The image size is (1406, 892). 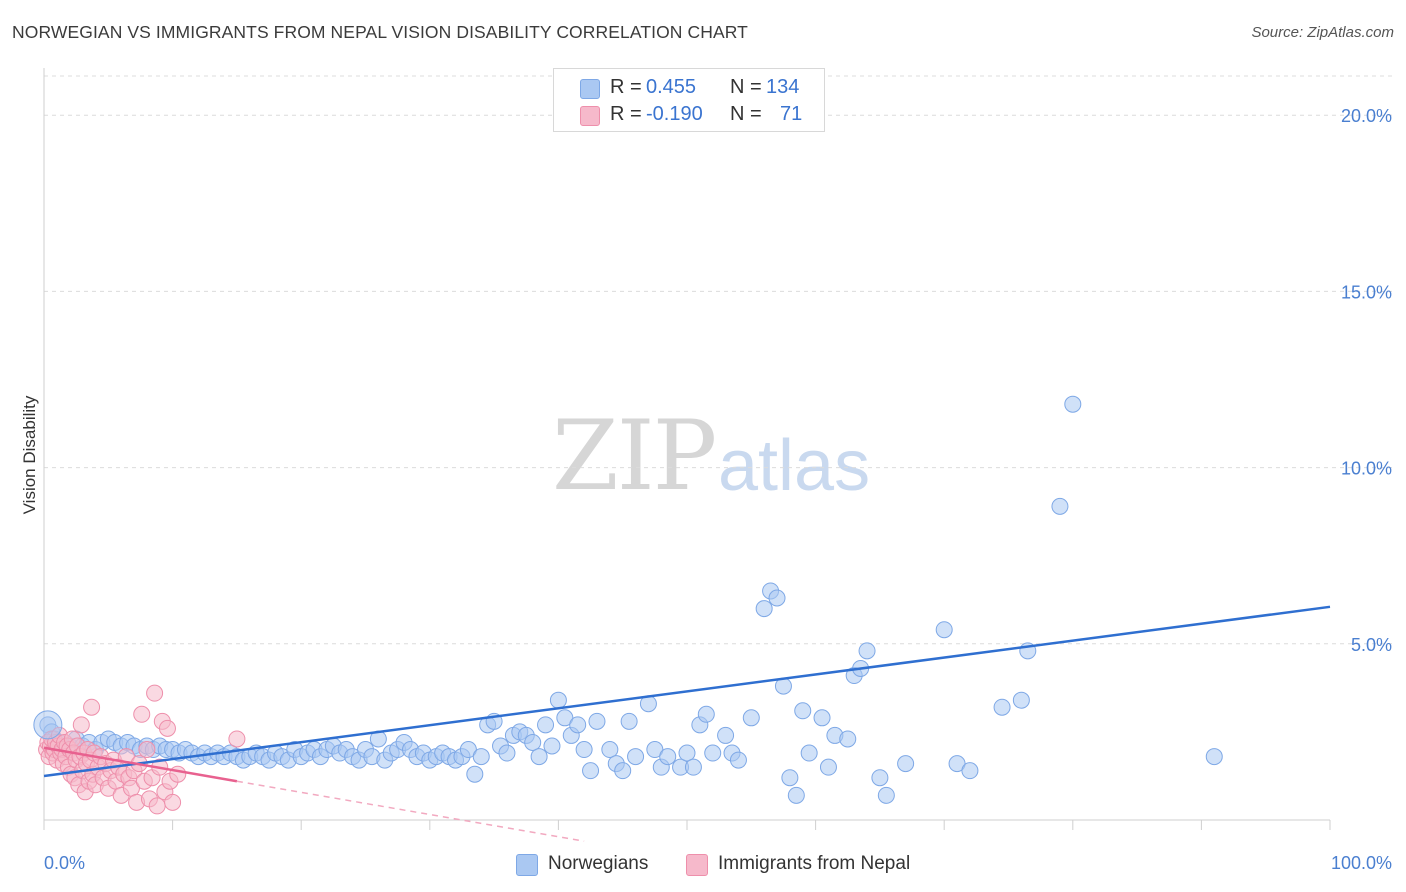 I want to click on y-tick-label: 5.0%, so click(x=1371, y=645).